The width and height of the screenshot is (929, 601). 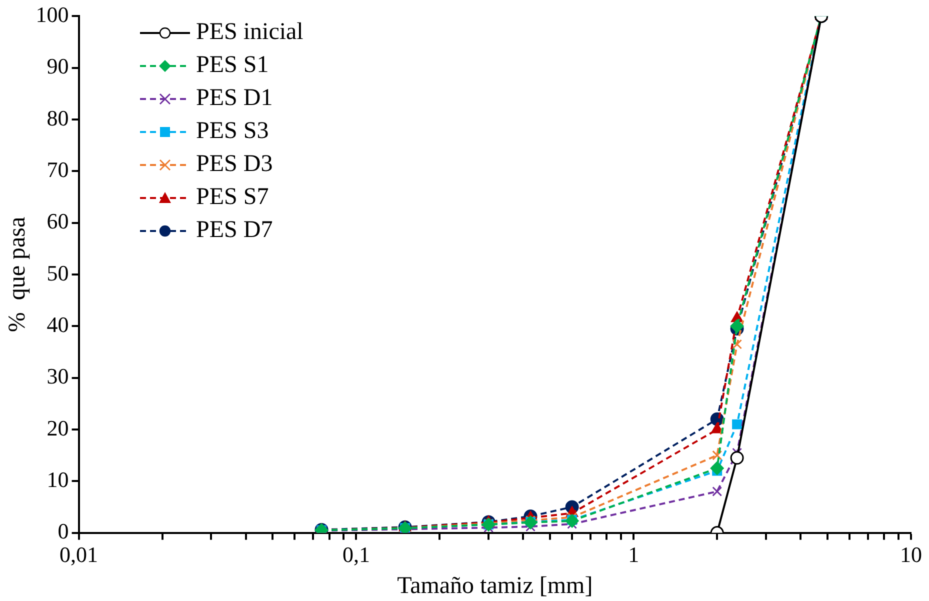 I want to click on y-tick-label: 30, so click(x=57, y=376).